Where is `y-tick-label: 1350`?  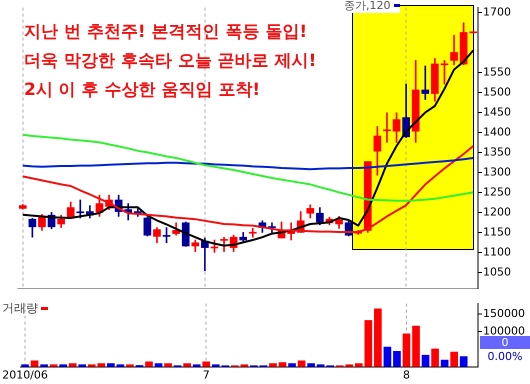
y-tick-label: 1350 is located at coordinates (497, 151).